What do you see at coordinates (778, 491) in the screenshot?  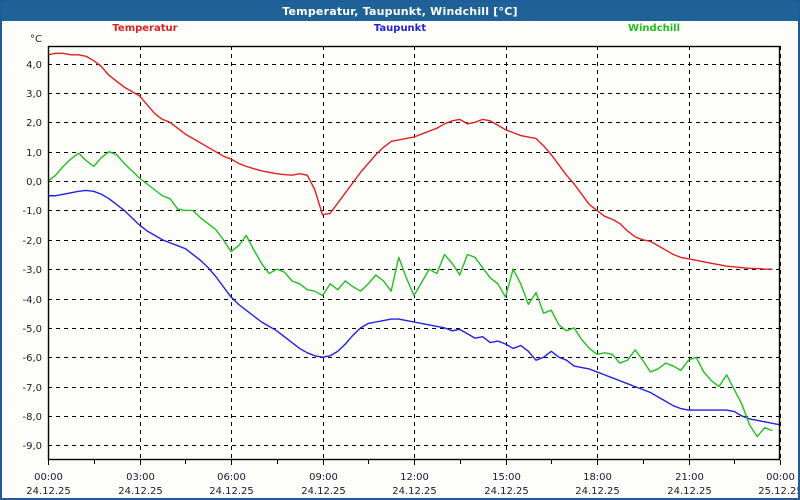 I see `x-axis-tick-date: 25.12.25` at bounding box center [778, 491].